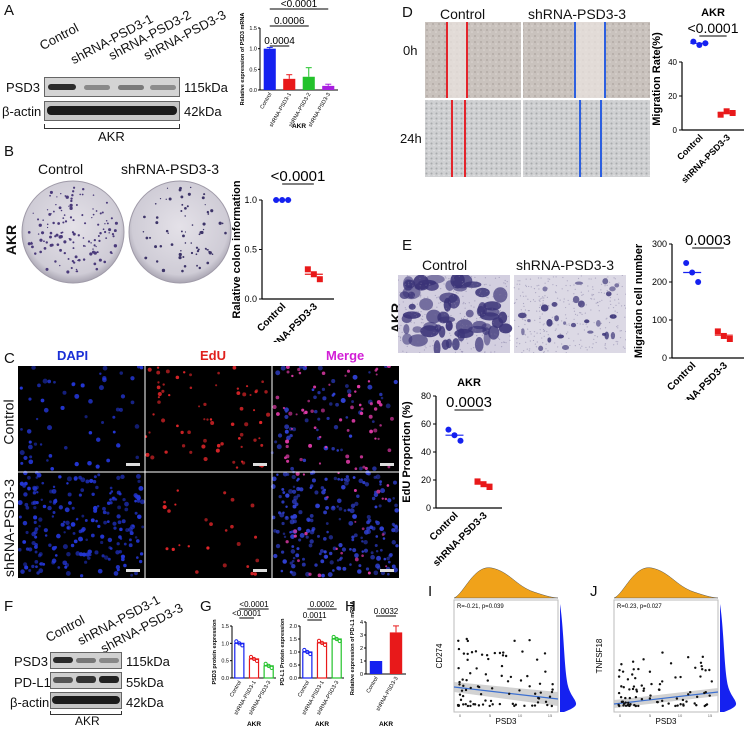 Image resolution: width=751 pixels, height=730 pixels. Describe the element at coordinates (87, 721) in the screenshot. I see `cell-line-label: AKR` at that location.